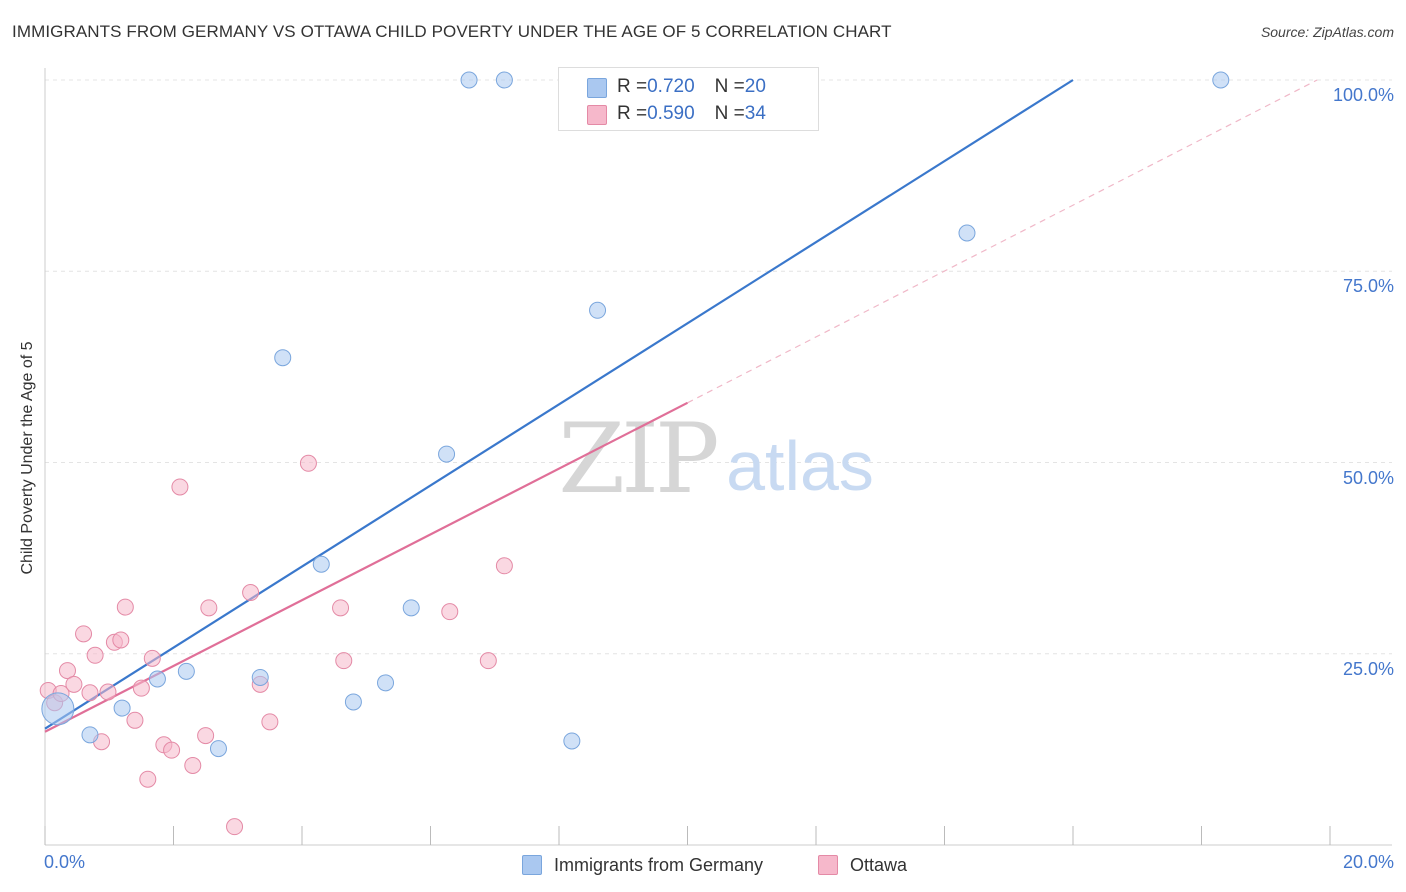 Image resolution: width=1406 pixels, height=892 pixels. I want to click on y-tick-label: 50.0%, so click(1368, 477).